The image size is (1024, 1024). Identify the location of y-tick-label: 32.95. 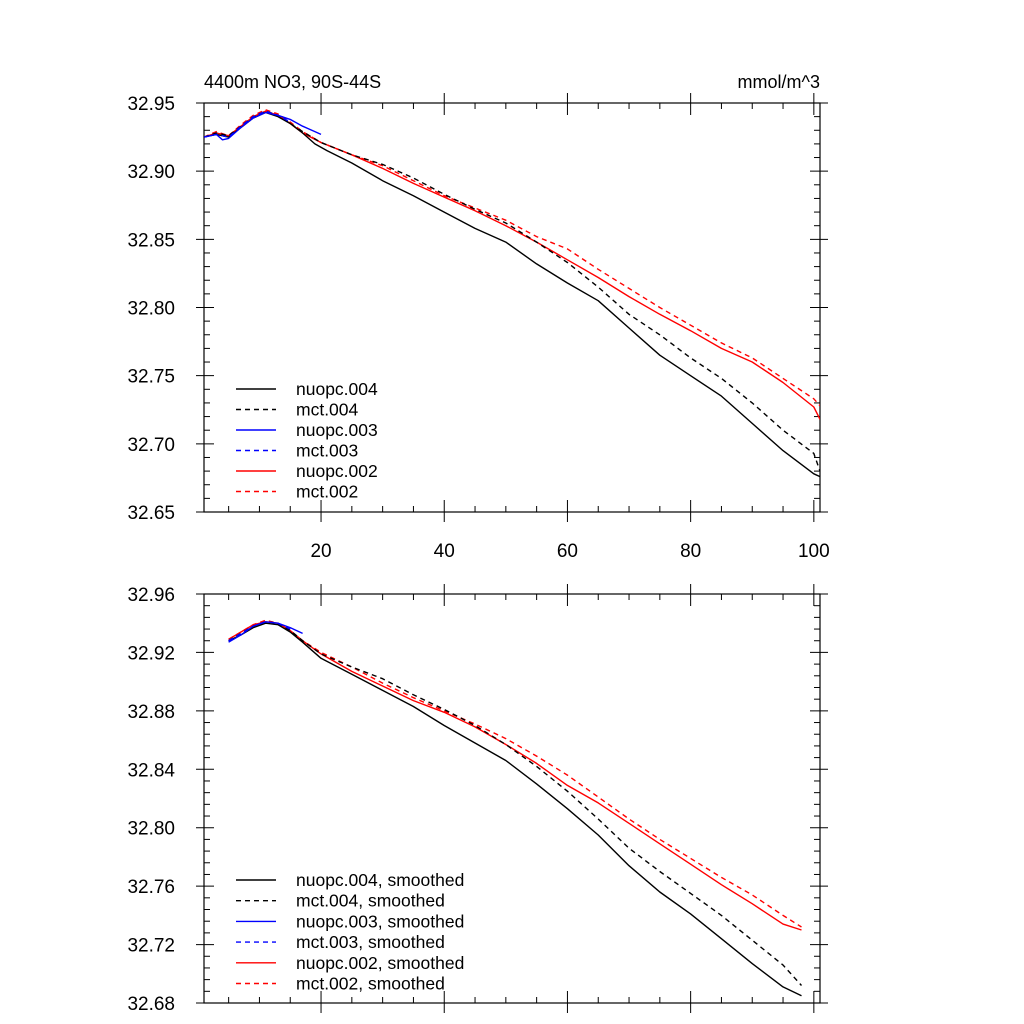
(151, 104).